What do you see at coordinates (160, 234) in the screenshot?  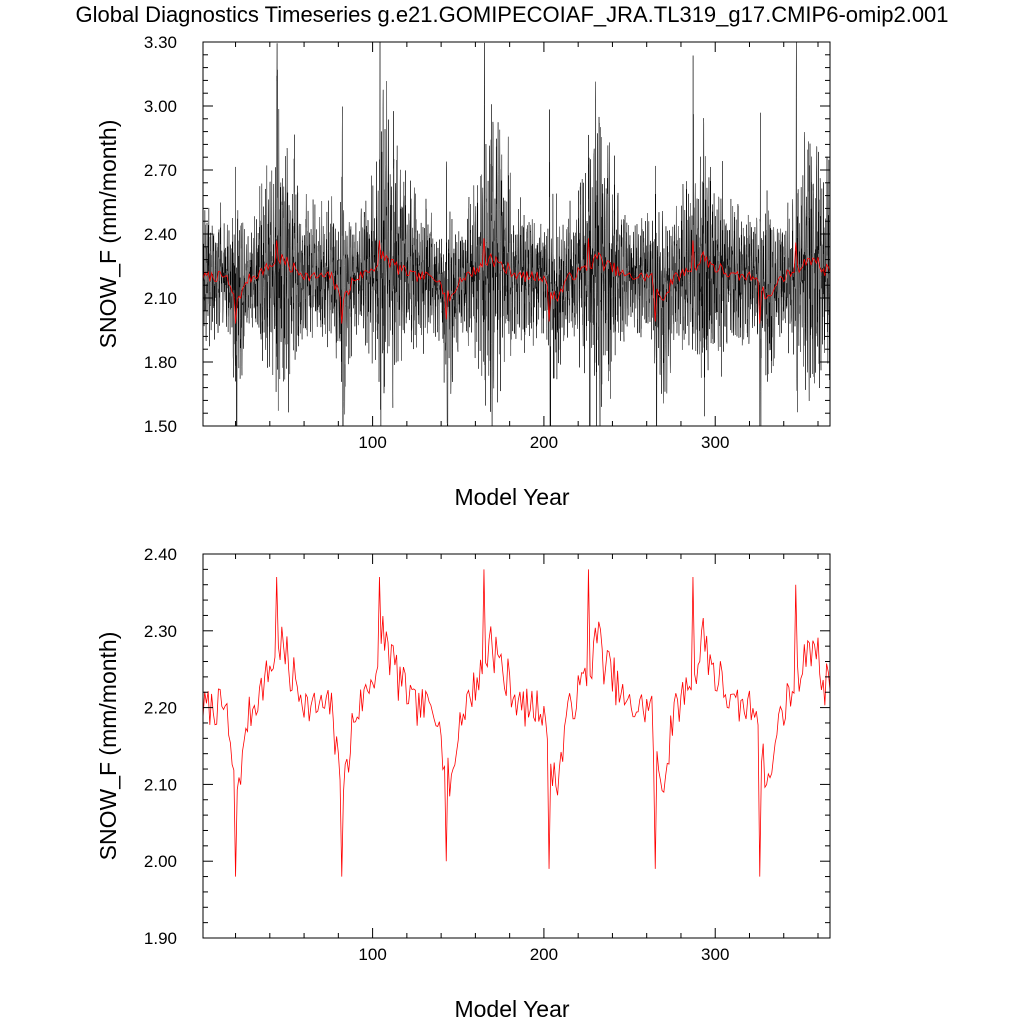 I see `top-y-tick-label: 2.40` at bounding box center [160, 234].